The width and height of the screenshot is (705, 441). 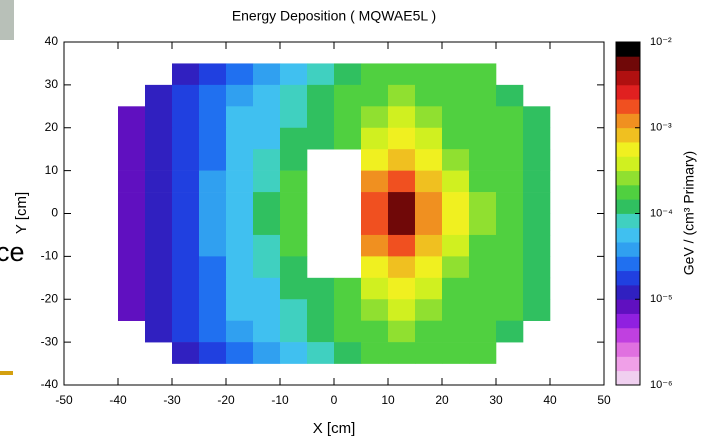 I want to click on slide-accent-bar, so click(x=6, y=373).